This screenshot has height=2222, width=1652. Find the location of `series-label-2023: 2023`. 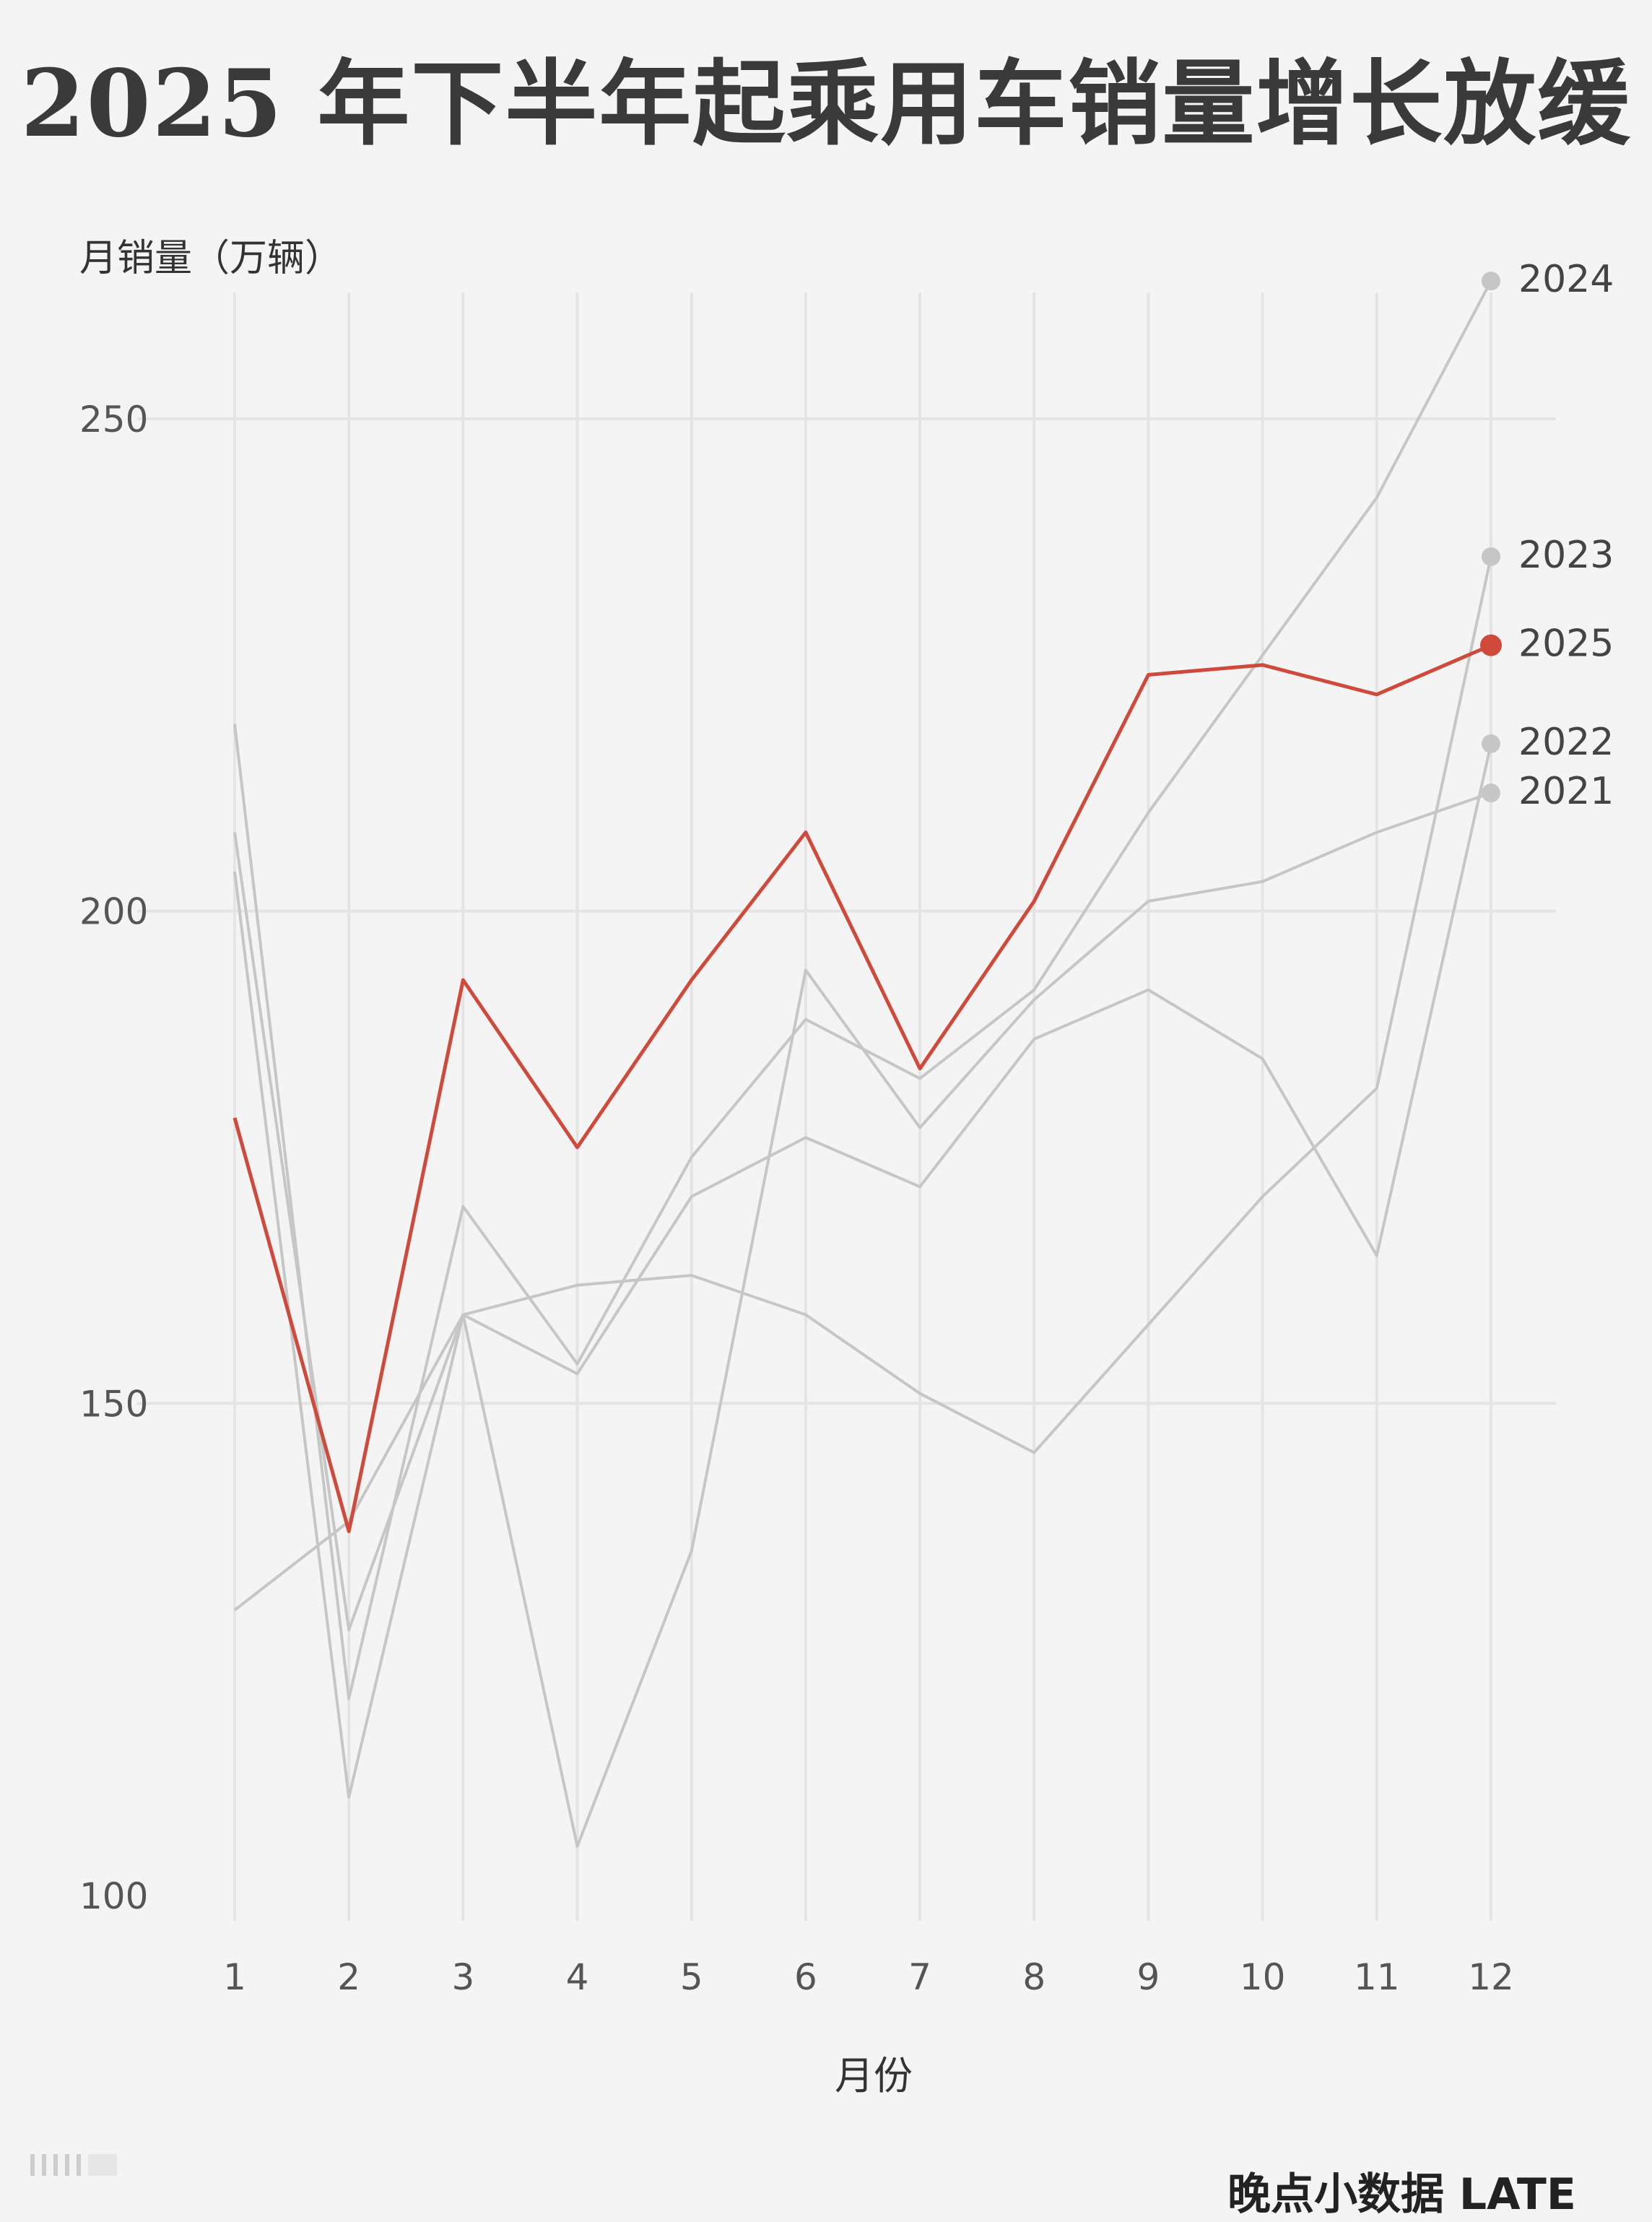

series-label-2023: 2023 is located at coordinates (1566, 555).